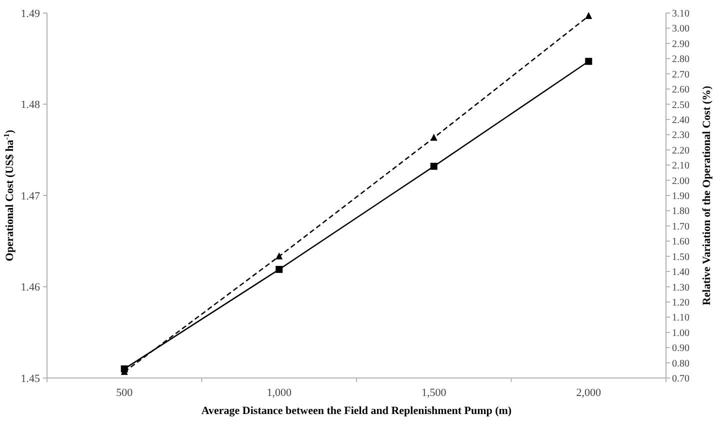 The width and height of the screenshot is (718, 423). I want to click on x-tick-label: 1,000, so click(279, 393).